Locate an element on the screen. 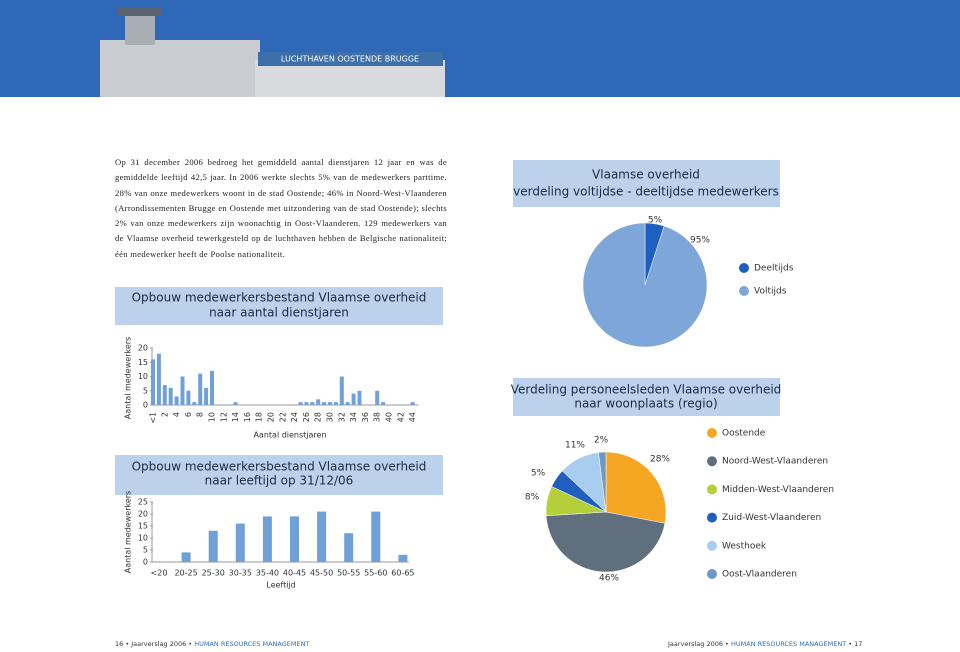 The height and width of the screenshot is (652, 960). legend-label: Oostende is located at coordinates (744, 434).